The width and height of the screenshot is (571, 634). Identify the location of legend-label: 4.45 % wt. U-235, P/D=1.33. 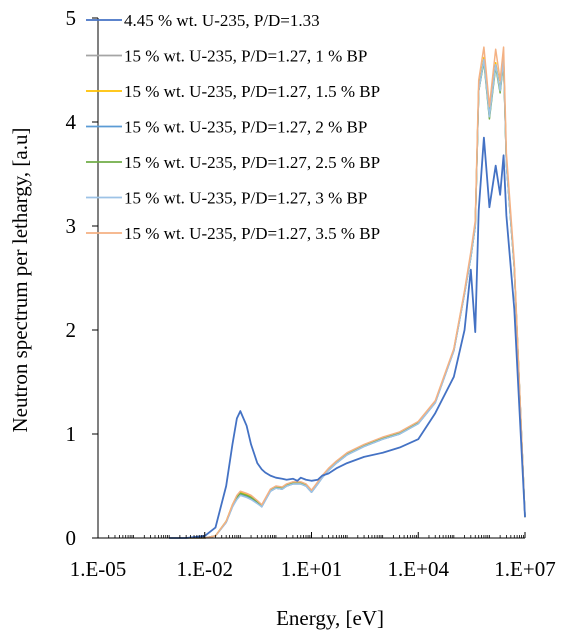
(222, 20).